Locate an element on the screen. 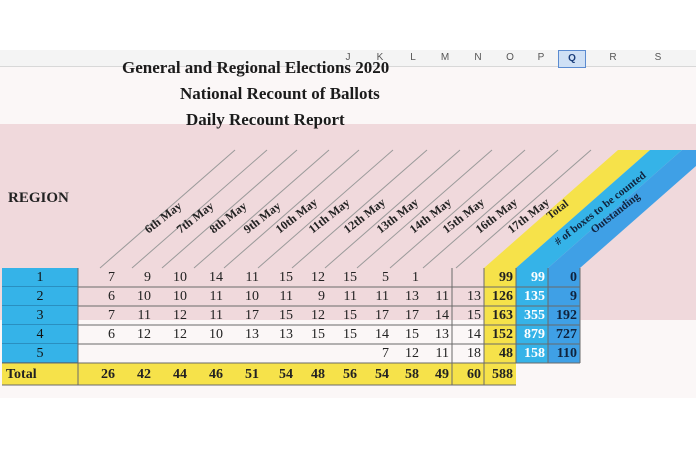 The height and width of the screenshot is (456, 696). outstanding-cell: 9 is located at coordinates (564, 296).